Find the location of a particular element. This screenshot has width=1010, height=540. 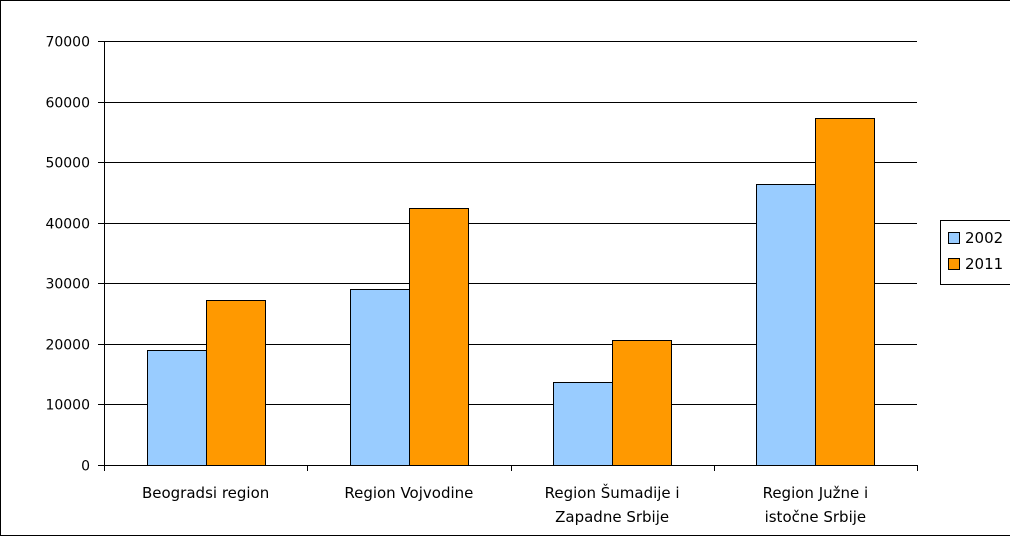

y-tick-label: 60000 is located at coordinates (67, 104).